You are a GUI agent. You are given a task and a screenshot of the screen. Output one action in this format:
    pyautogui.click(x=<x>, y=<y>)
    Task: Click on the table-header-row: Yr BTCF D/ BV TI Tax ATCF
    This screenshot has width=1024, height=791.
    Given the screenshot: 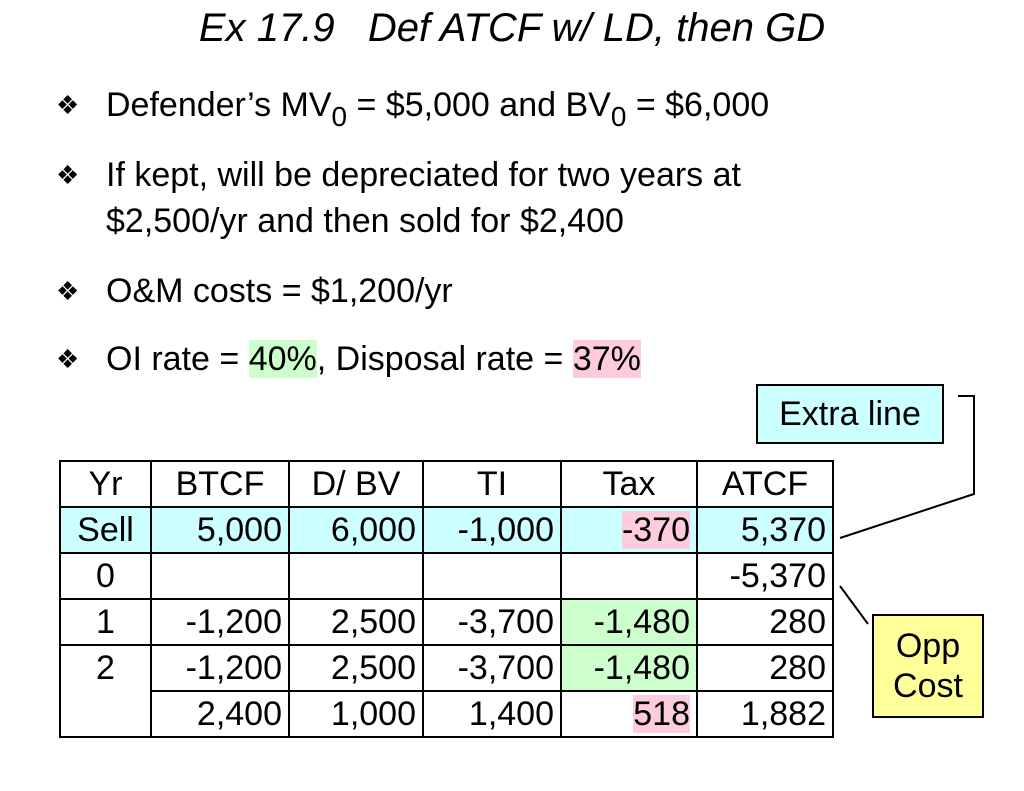 What is the action you would take?
    pyautogui.click(x=446, y=484)
    